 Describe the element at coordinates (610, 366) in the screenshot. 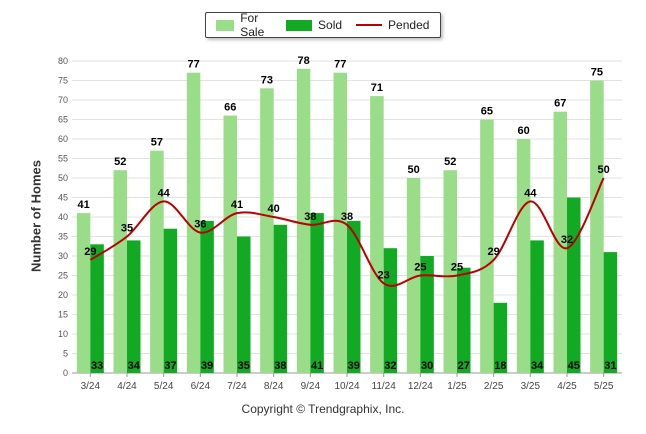

I see `label-sold: 31` at that location.